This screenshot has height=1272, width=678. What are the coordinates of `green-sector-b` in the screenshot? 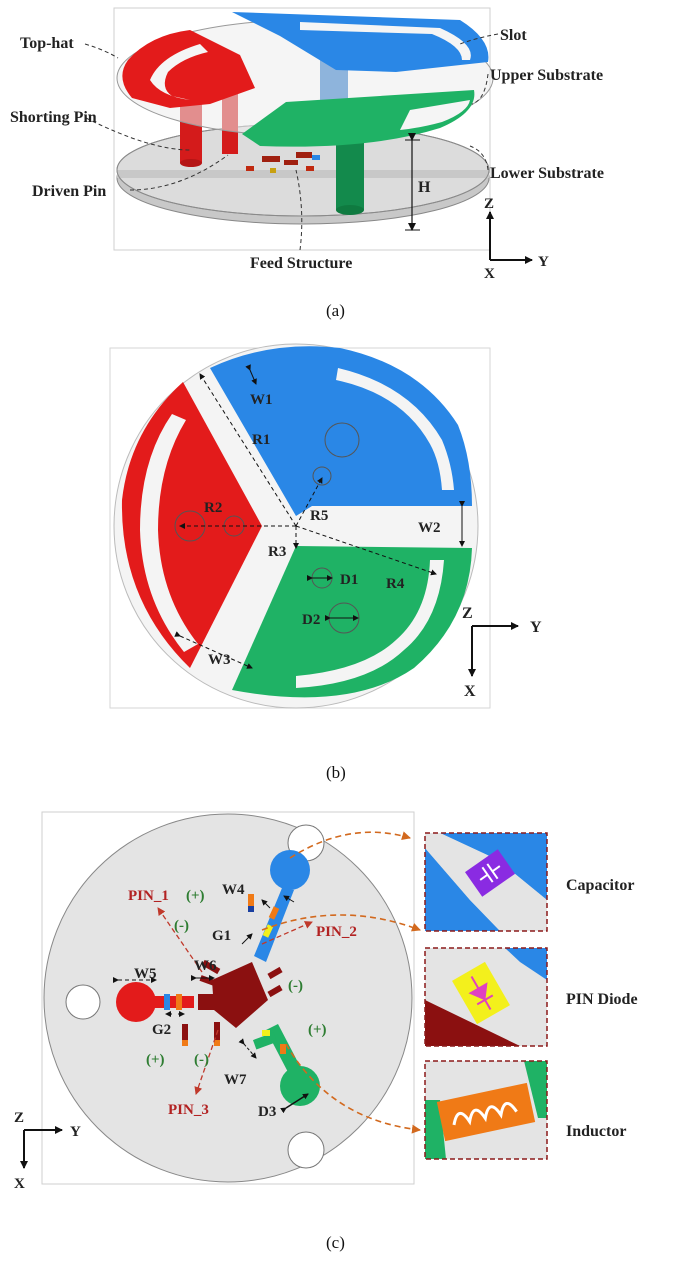 It's located at (352, 622).